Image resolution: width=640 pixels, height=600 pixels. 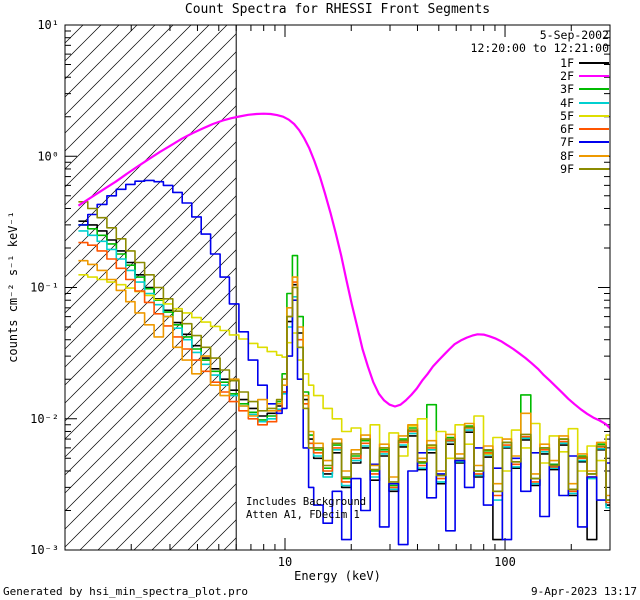 I want to click on x-tick-label: 100, so click(x=505, y=562).